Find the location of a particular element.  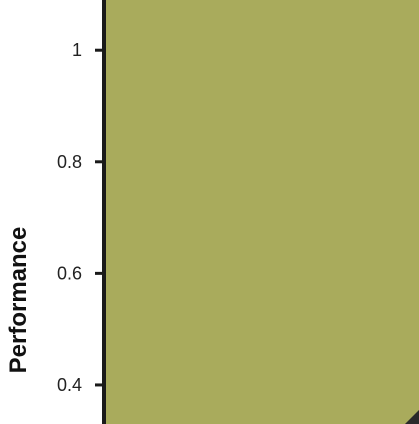

y-tick-label: 0.8 is located at coordinates (69, 162).